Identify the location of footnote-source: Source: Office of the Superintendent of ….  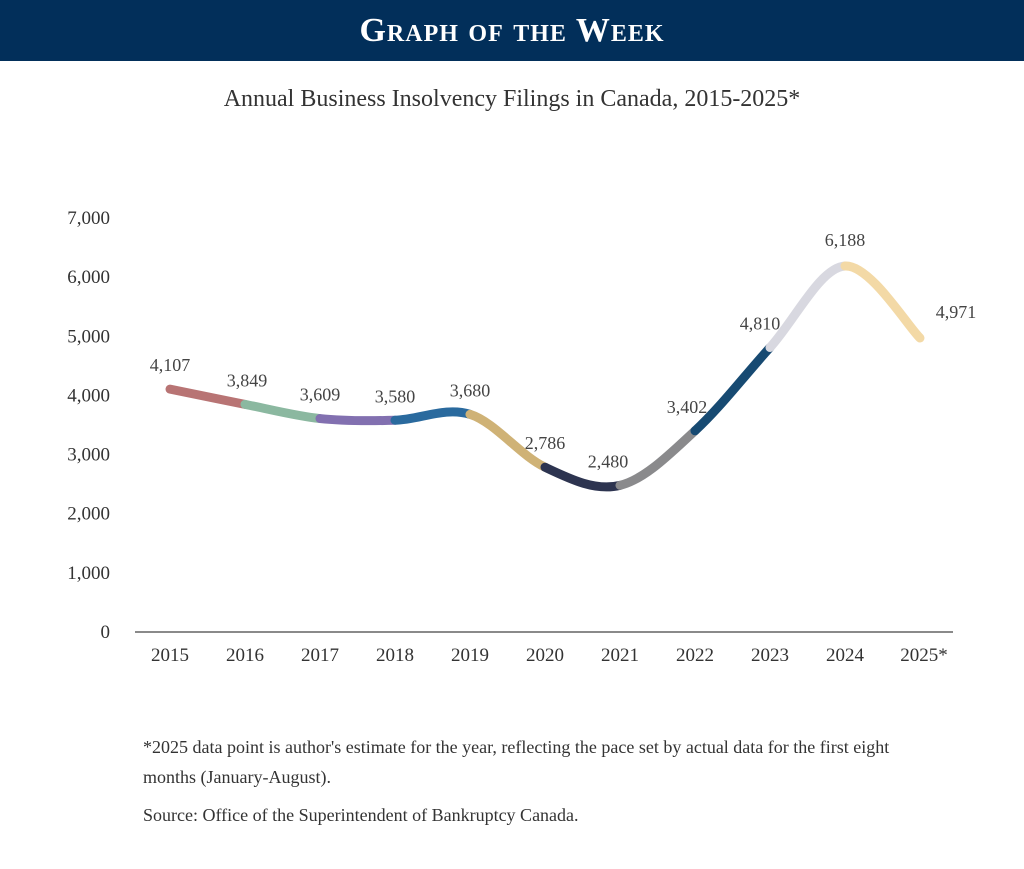
(361, 815).